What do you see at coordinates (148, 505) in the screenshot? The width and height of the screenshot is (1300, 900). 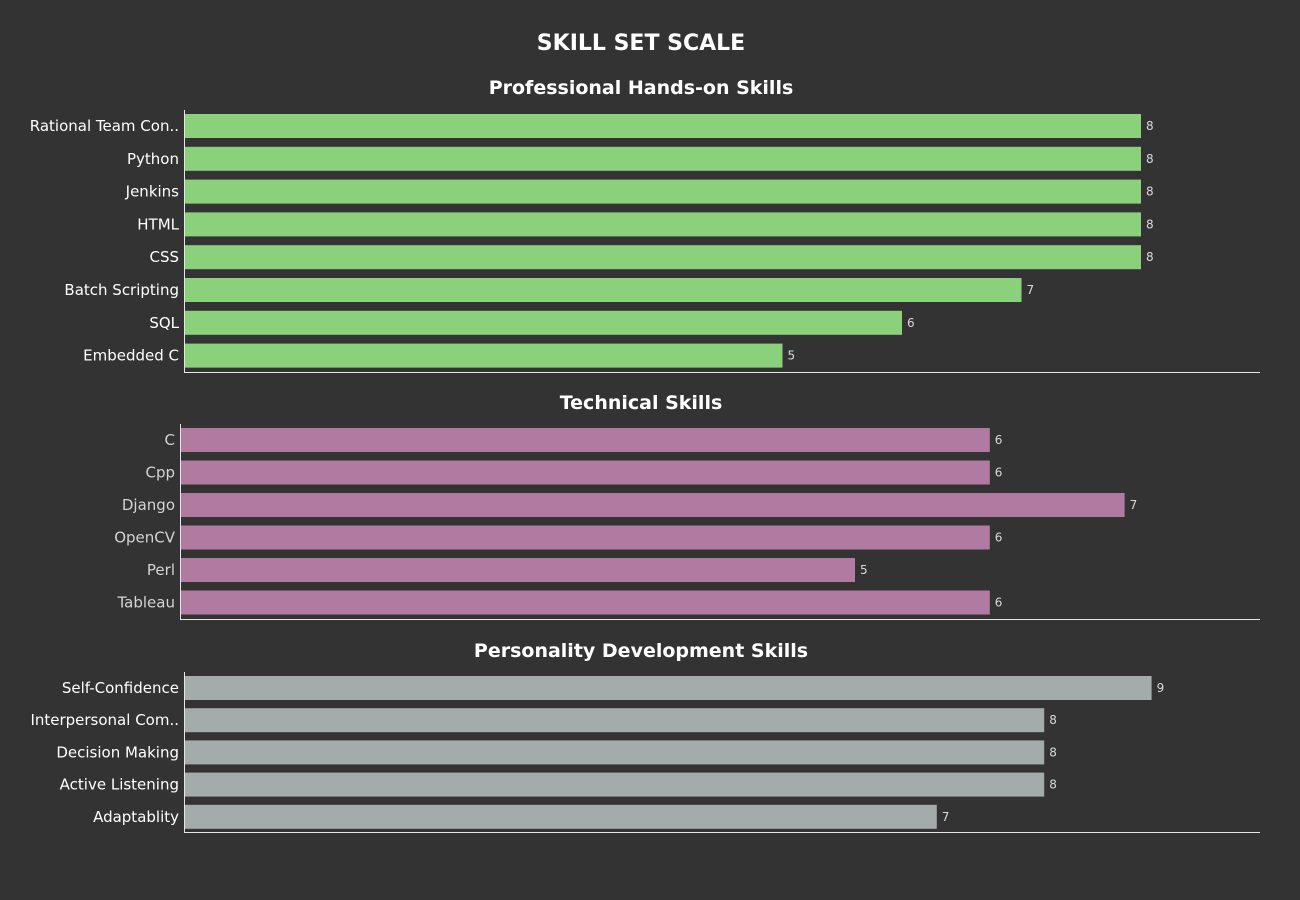 I see `category-label: Django` at bounding box center [148, 505].